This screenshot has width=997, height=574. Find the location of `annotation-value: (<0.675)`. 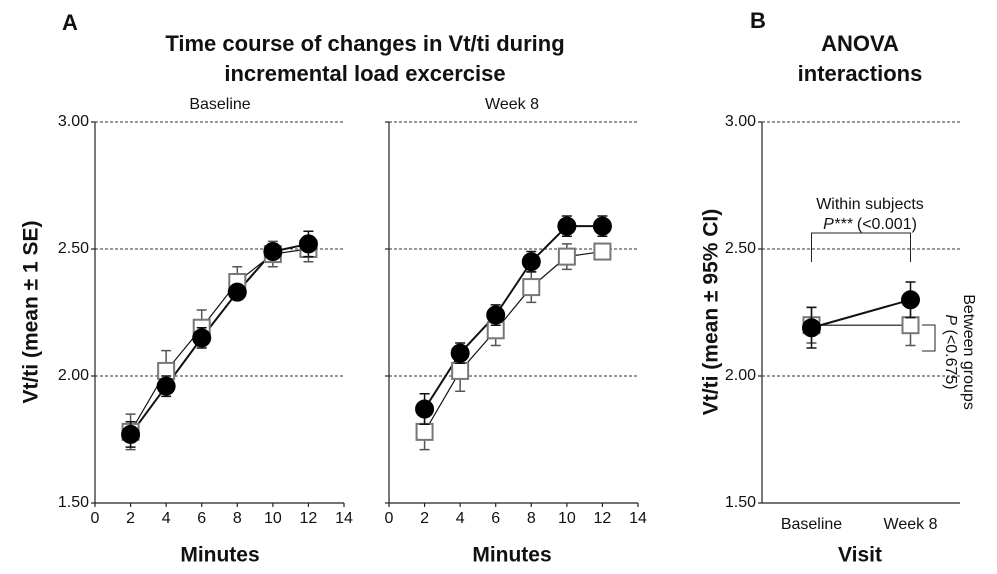

annotation-value: (<0.675) is located at coordinates (950, 360).